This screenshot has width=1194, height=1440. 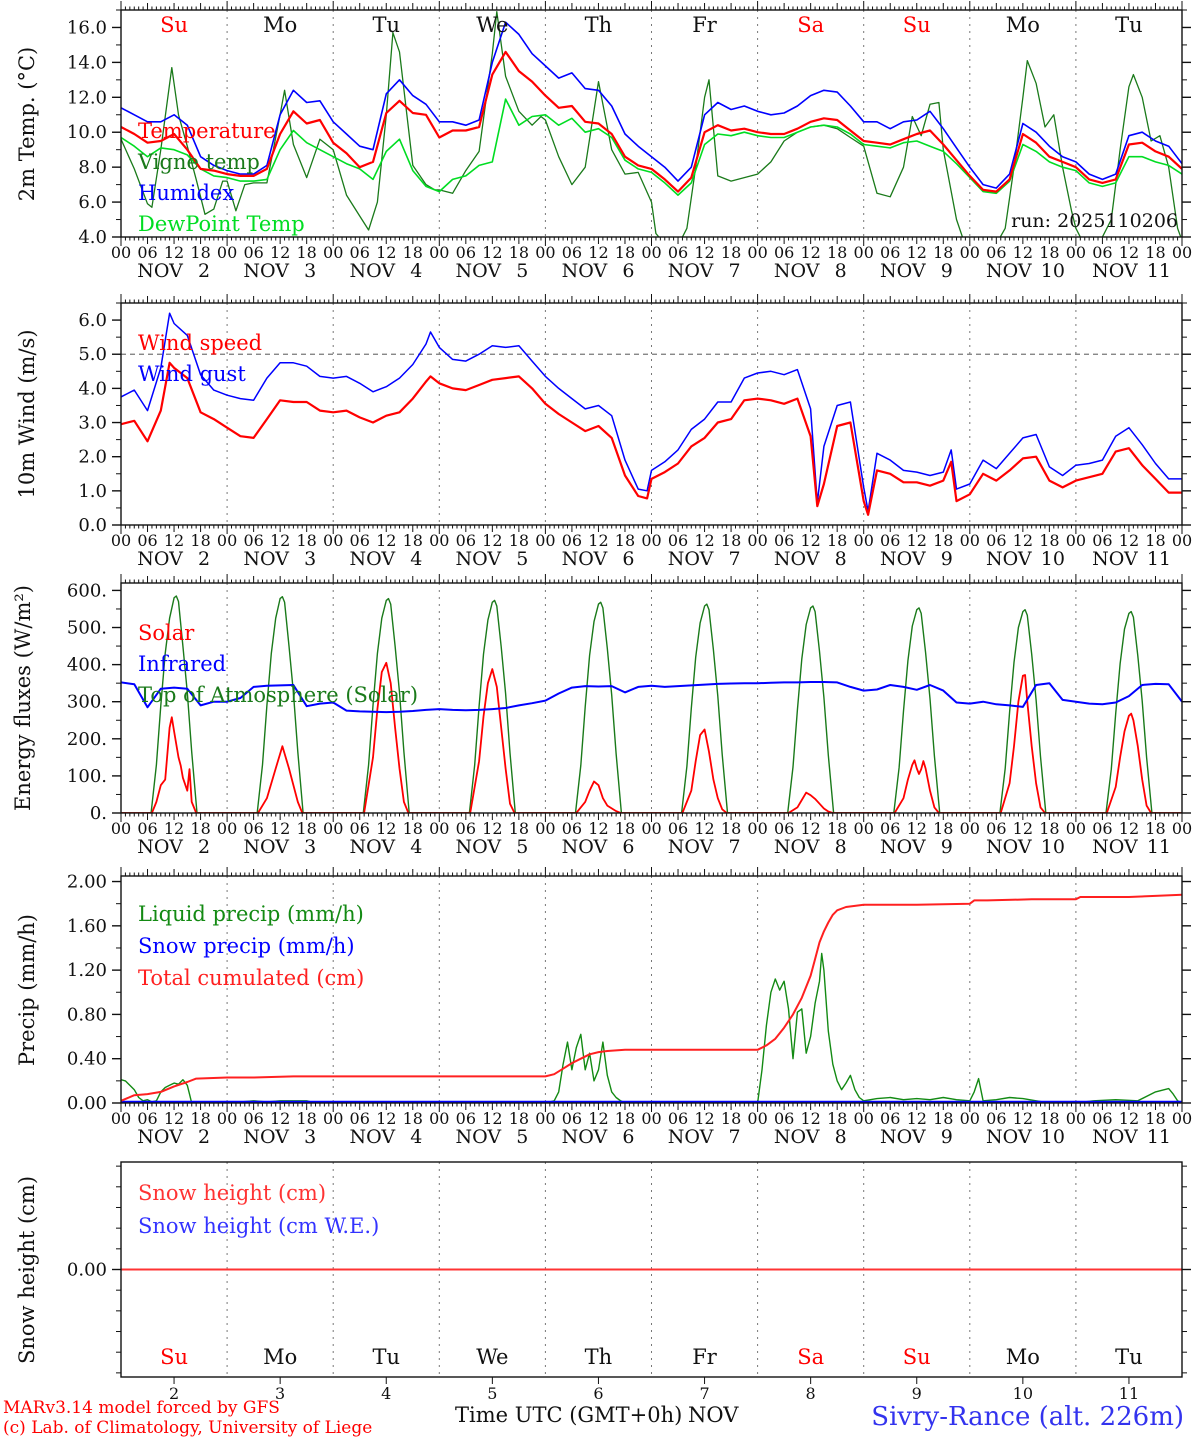 I want to click on hour-label-end: 00, so click(x=1182, y=252).